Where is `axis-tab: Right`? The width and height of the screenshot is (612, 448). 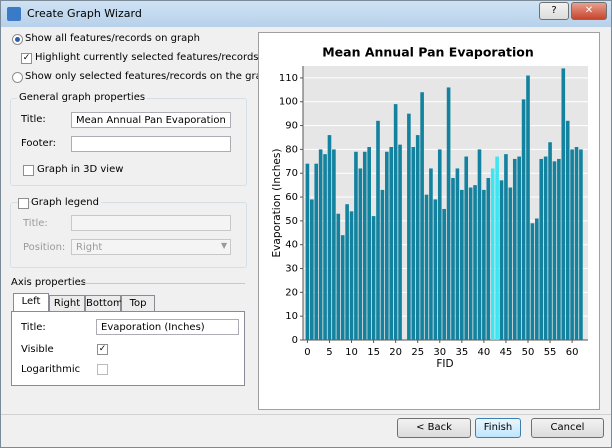
axis-tab: Right is located at coordinates (67, 303).